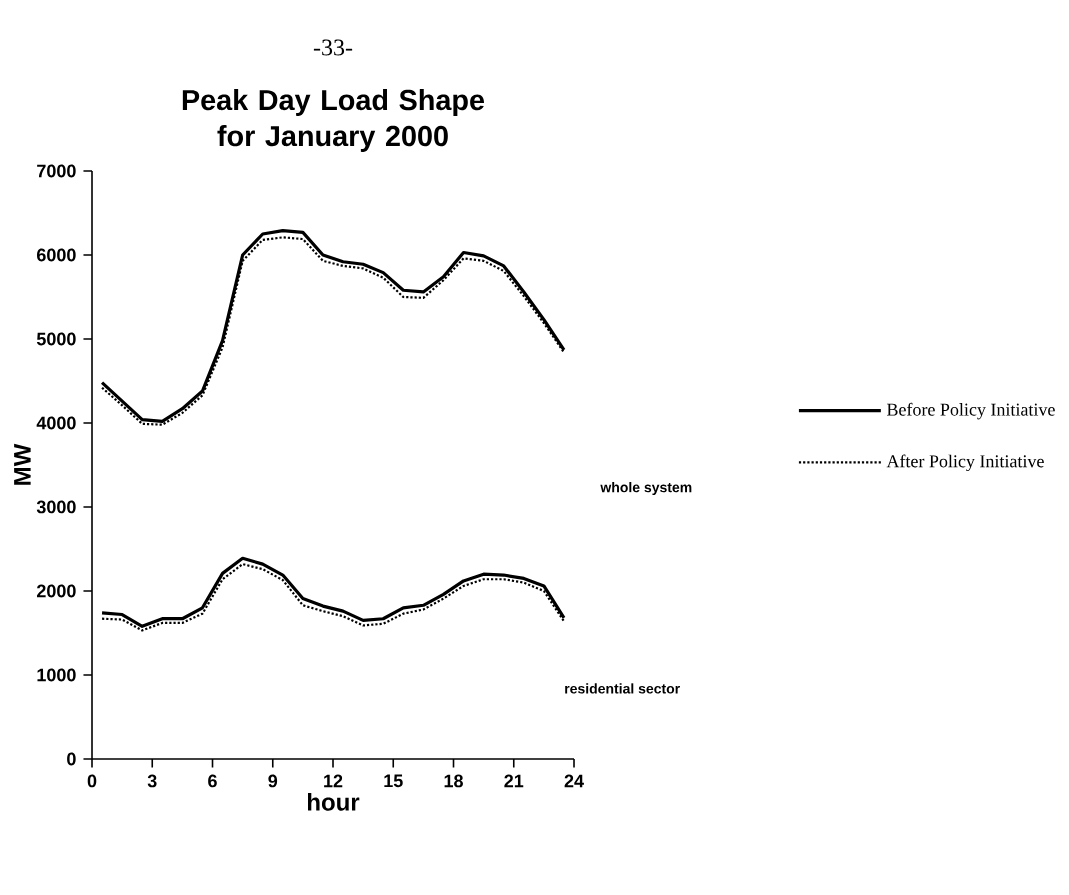 Image resolution: width=1069 pixels, height=895 pixels. I want to click on y-tick-label: 1000, so click(56, 675).